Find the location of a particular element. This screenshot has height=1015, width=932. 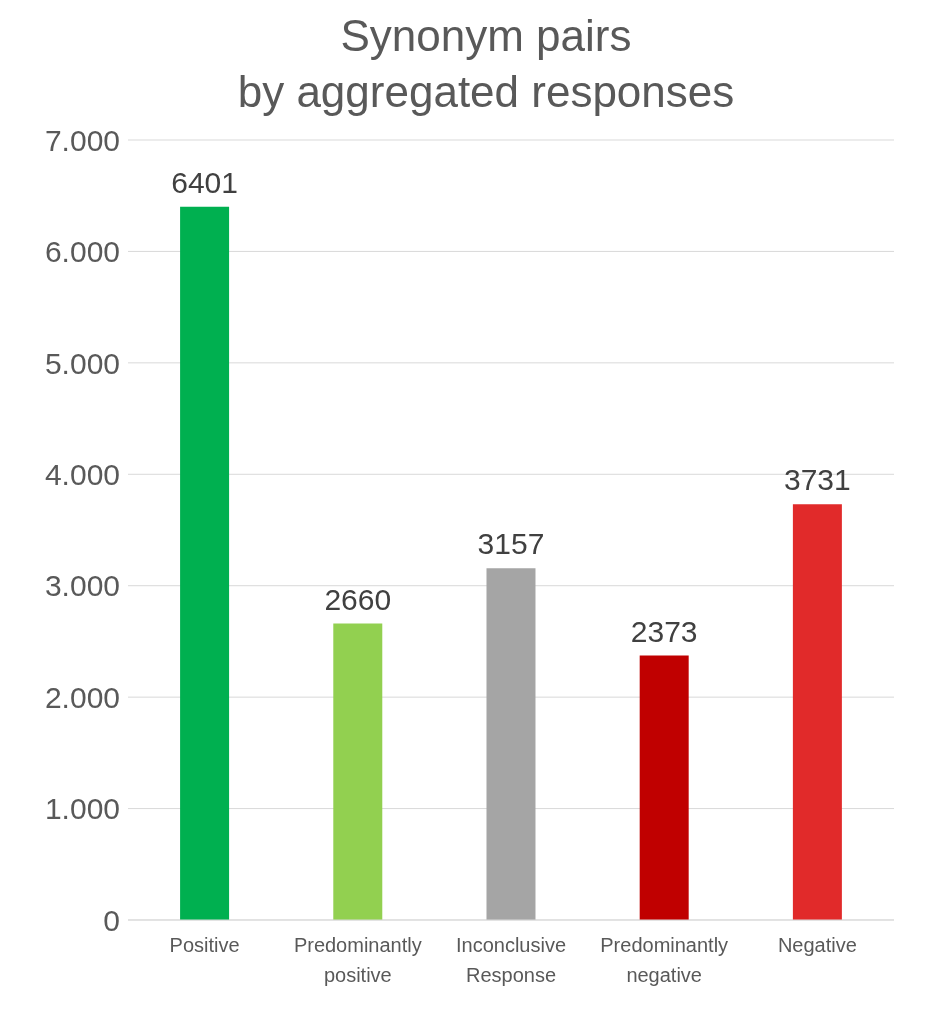

x-tick-label: Positive is located at coordinates (204, 945).